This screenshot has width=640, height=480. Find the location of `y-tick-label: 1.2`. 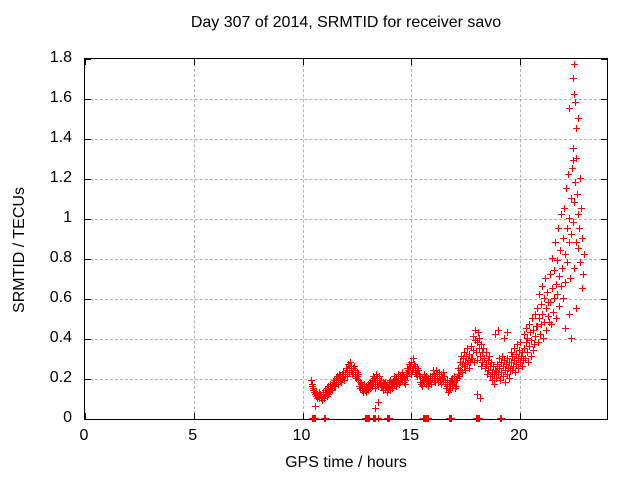

y-tick-label: 1.2 is located at coordinates (60, 177).